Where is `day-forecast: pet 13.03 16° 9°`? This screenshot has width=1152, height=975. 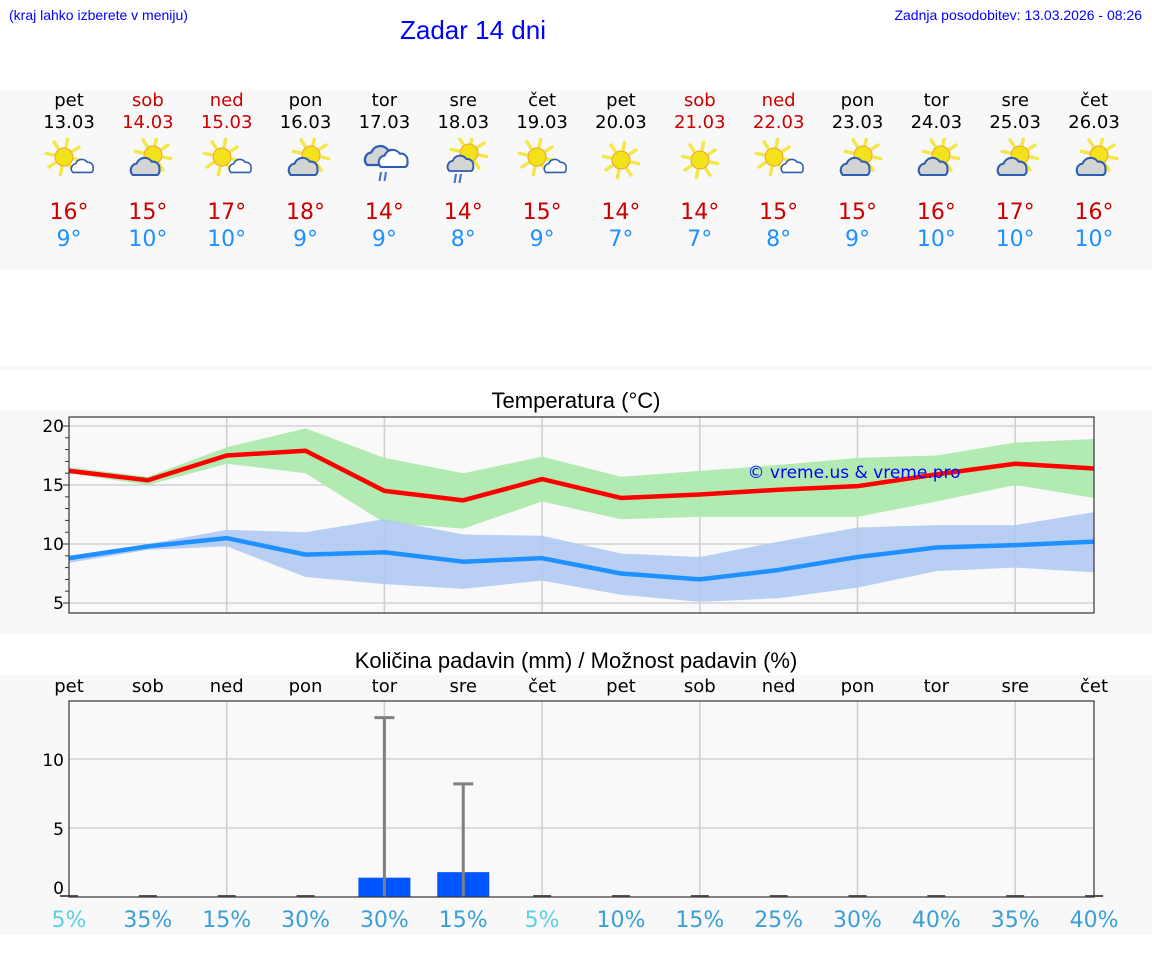 day-forecast: pet 13.03 16° 9° is located at coordinates (69, 171).